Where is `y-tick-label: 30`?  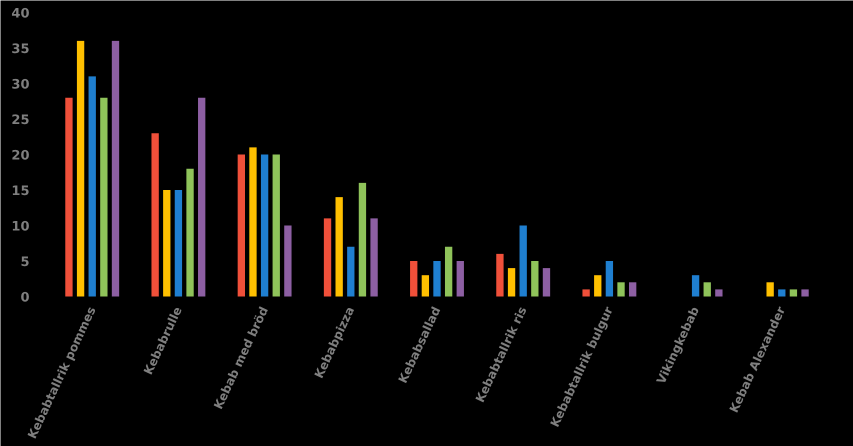 y-tick-label: 30 is located at coordinates (20, 85).